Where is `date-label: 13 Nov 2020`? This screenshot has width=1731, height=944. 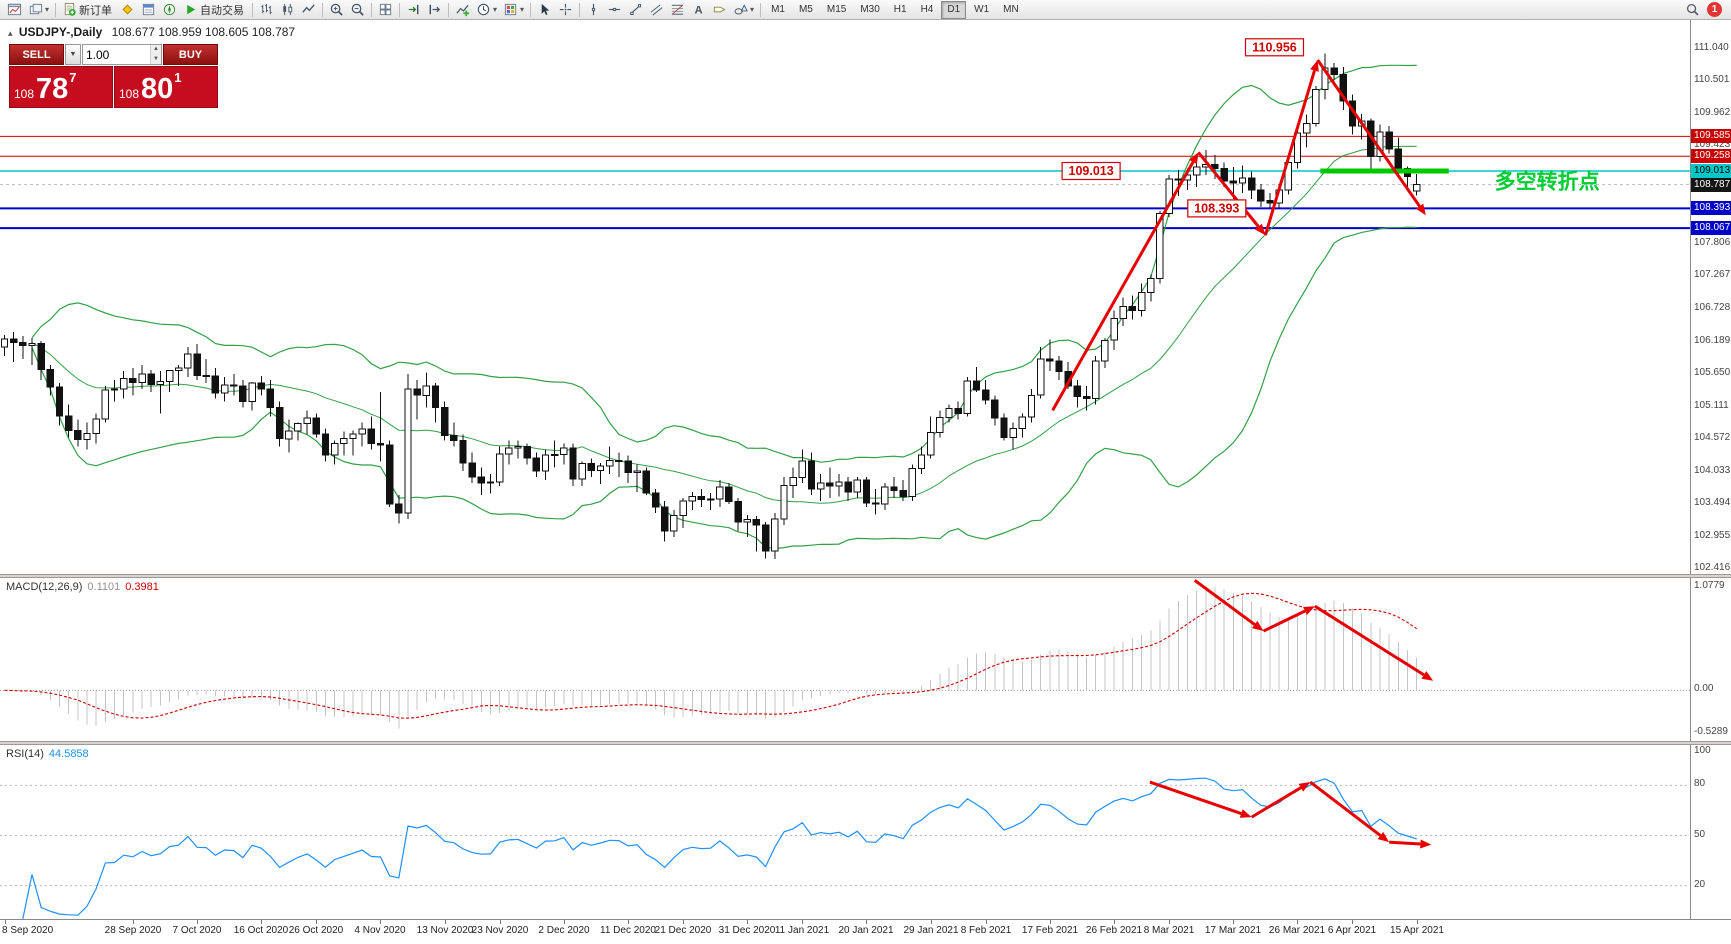 date-label: 13 Nov 2020 is located at coordinates (445, 930).